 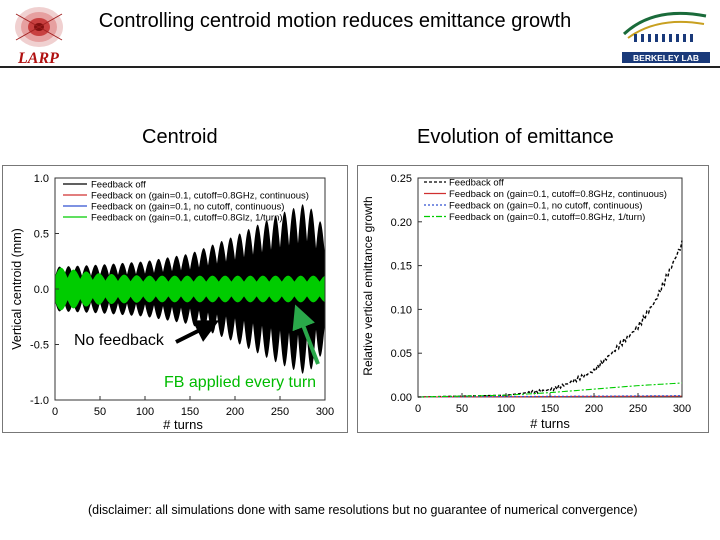 What do you see at coordinates (550, 319) in the screenshot?
I see `emittance-series-line` at bounding box center [550, 319].